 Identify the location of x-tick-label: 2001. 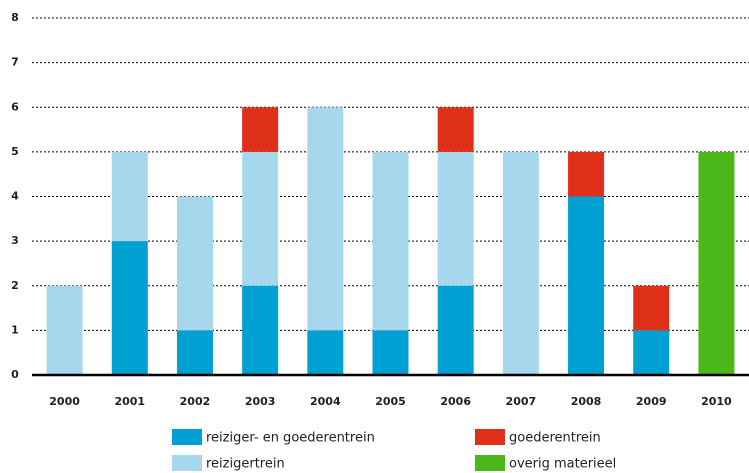
(129, 401).